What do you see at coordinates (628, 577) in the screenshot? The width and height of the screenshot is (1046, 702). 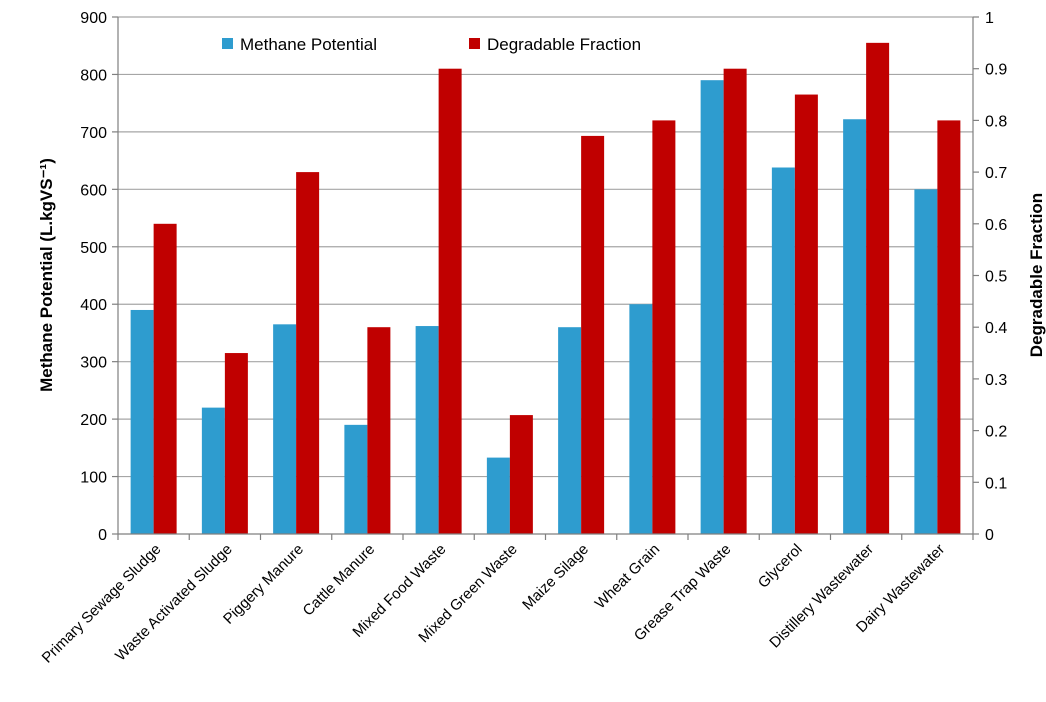 I see `category-label: Wheat Grain` at bounding box center [628, 577].